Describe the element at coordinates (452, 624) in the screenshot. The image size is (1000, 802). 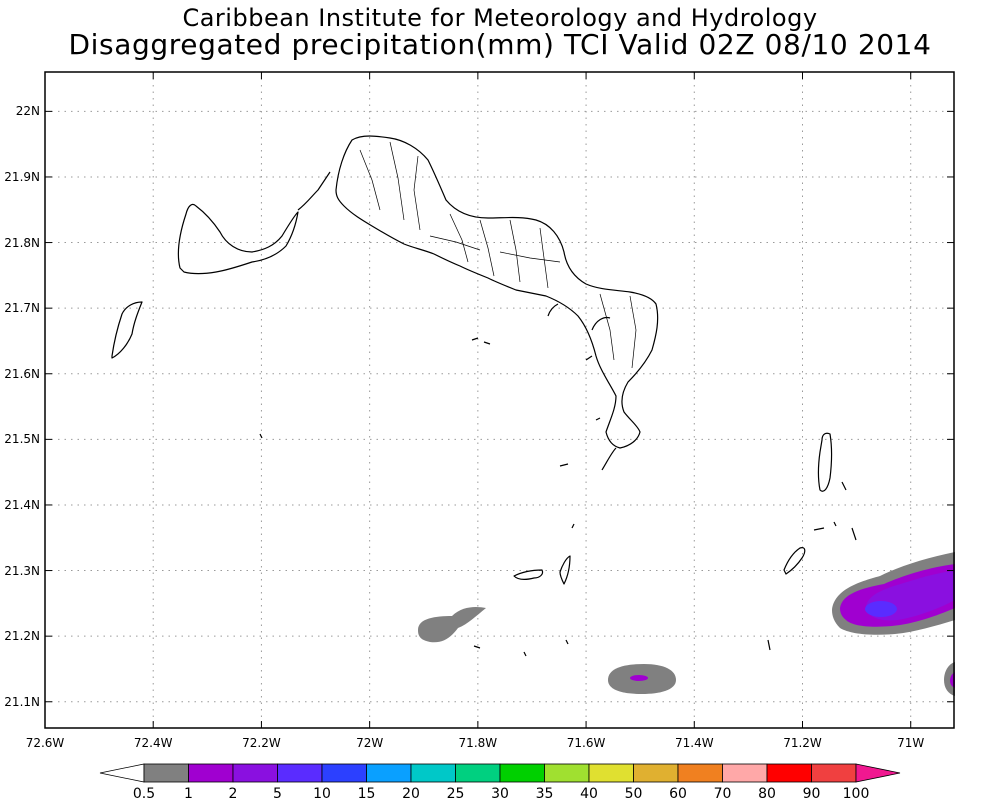
I see `precip-blob-west` at that location.